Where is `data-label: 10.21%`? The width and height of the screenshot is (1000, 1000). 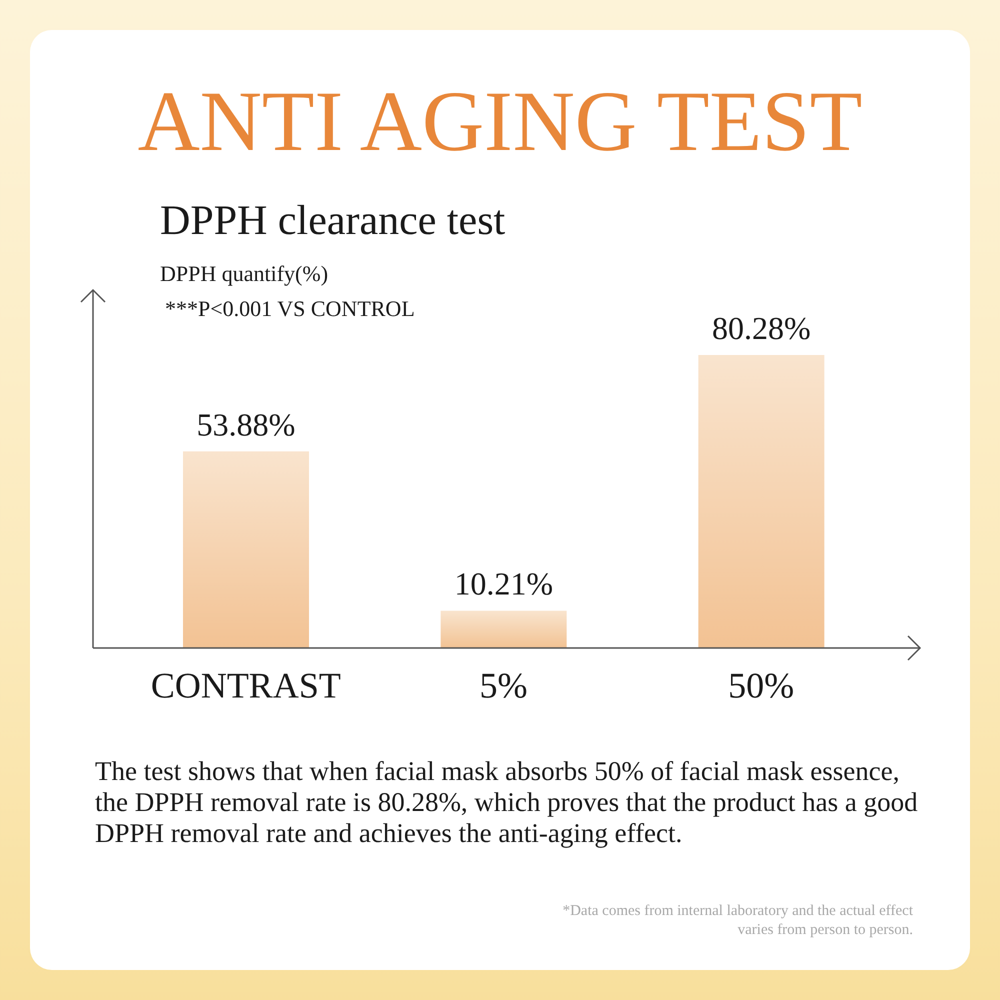
data-label: 10.21% is located at coordinates (503, 584).